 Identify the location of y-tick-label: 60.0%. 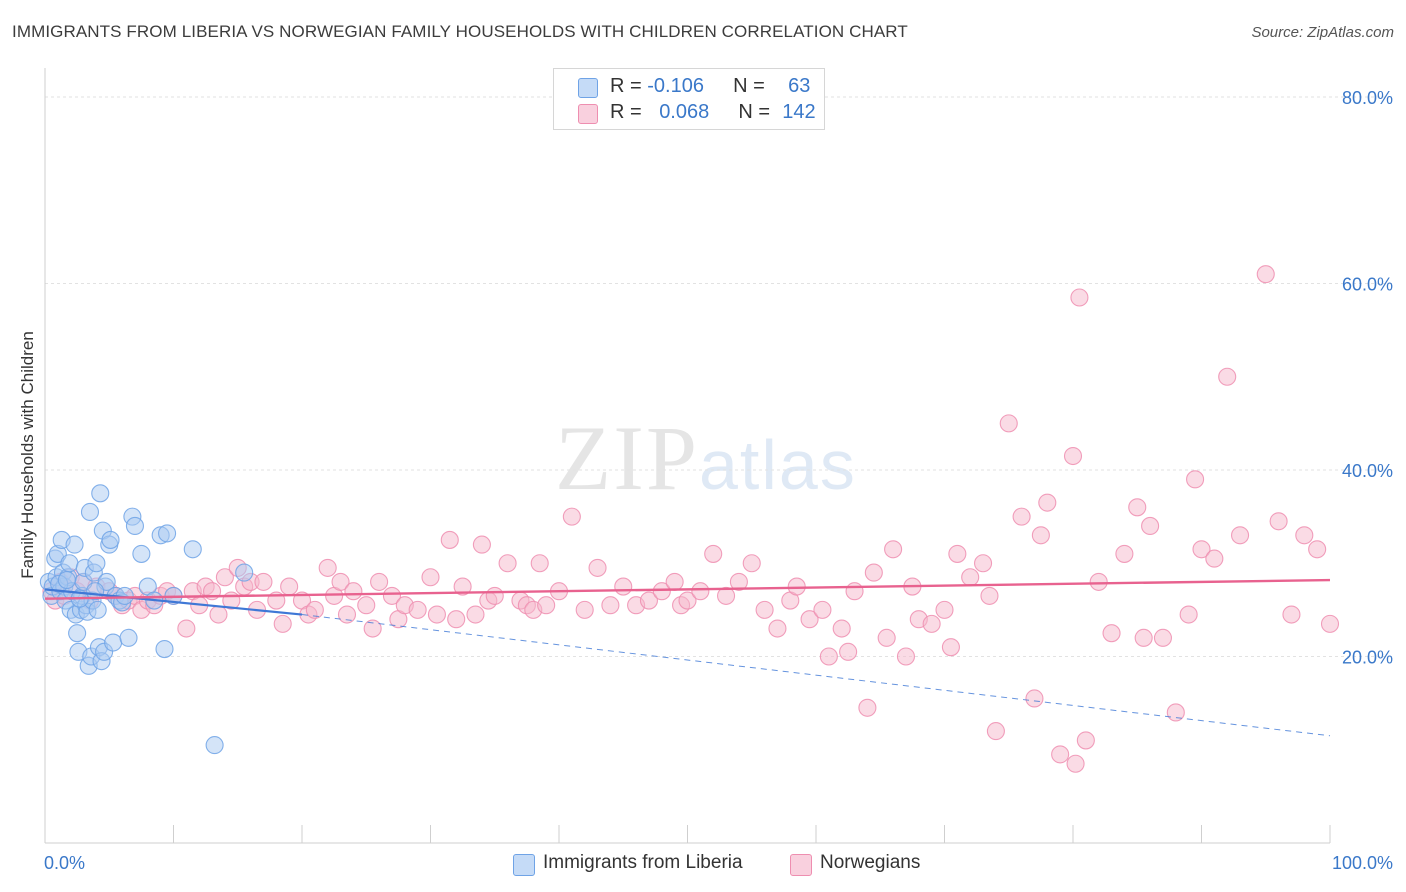
(1367, 285).